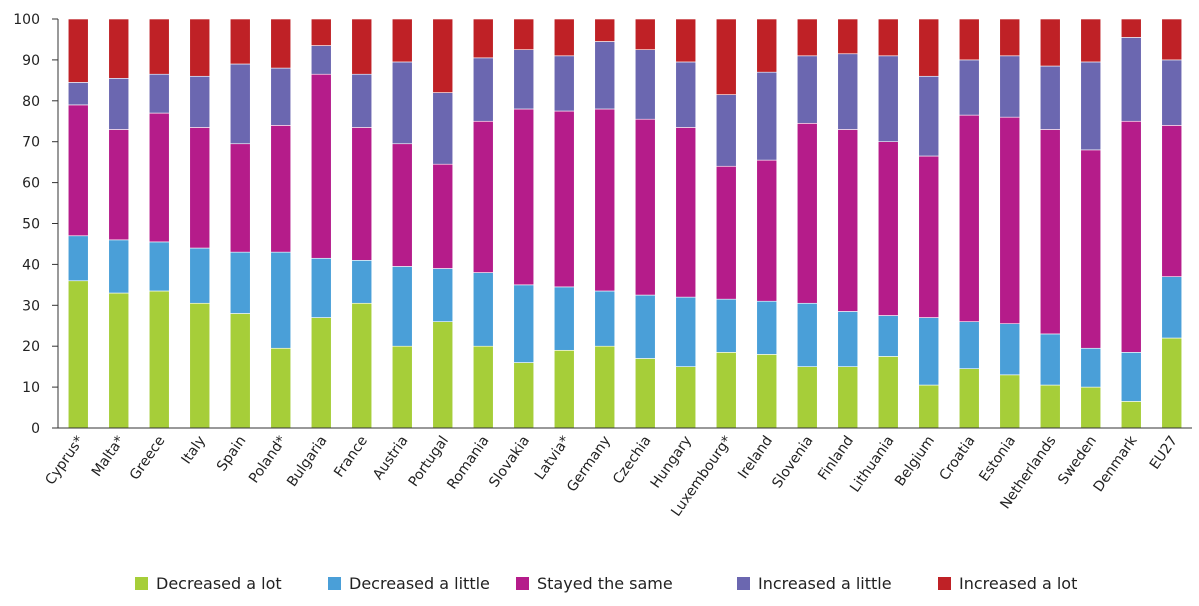  I want to click on x-category-label: France, so click(351, 456).